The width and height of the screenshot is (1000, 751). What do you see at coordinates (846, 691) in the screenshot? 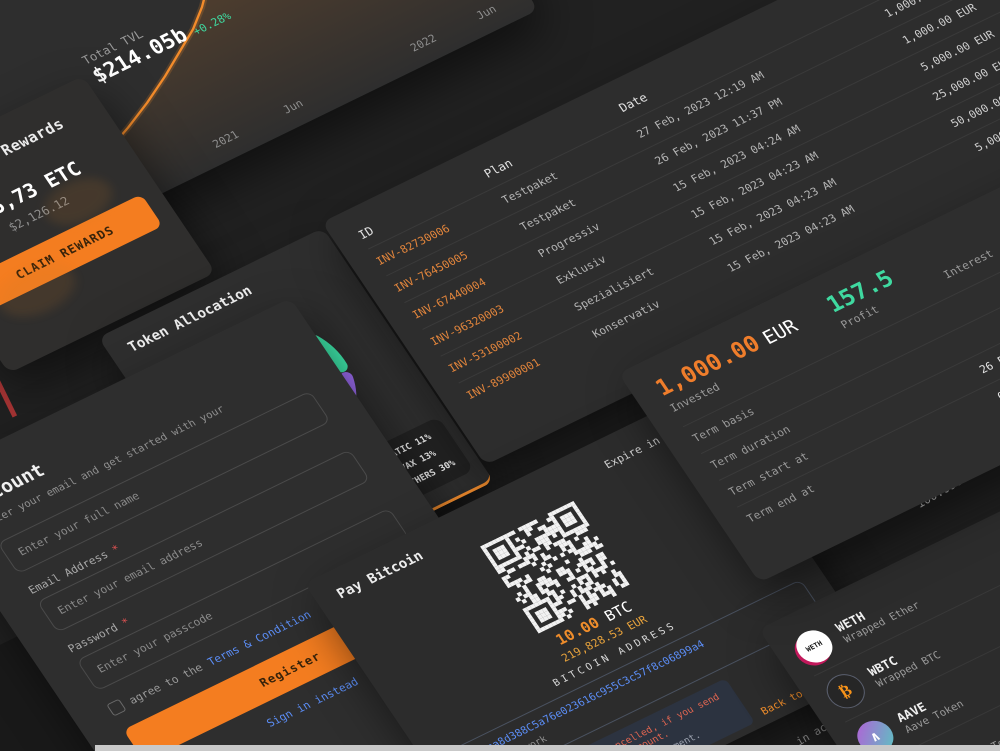
I see `wbtc-icon: ₿` at bounding box center [846, 691].